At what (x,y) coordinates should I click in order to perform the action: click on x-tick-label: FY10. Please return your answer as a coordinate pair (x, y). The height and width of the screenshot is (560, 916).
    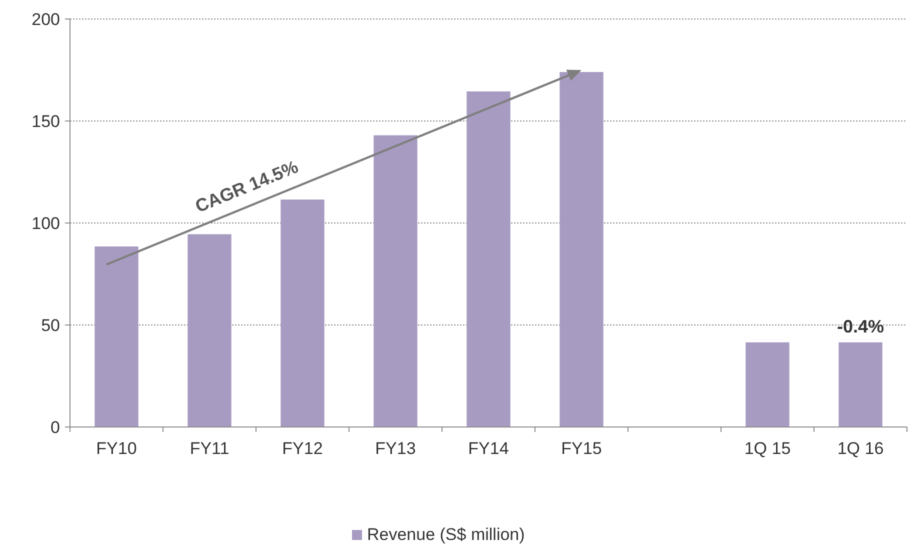
    Looking at the image, I should click on (116, 448).